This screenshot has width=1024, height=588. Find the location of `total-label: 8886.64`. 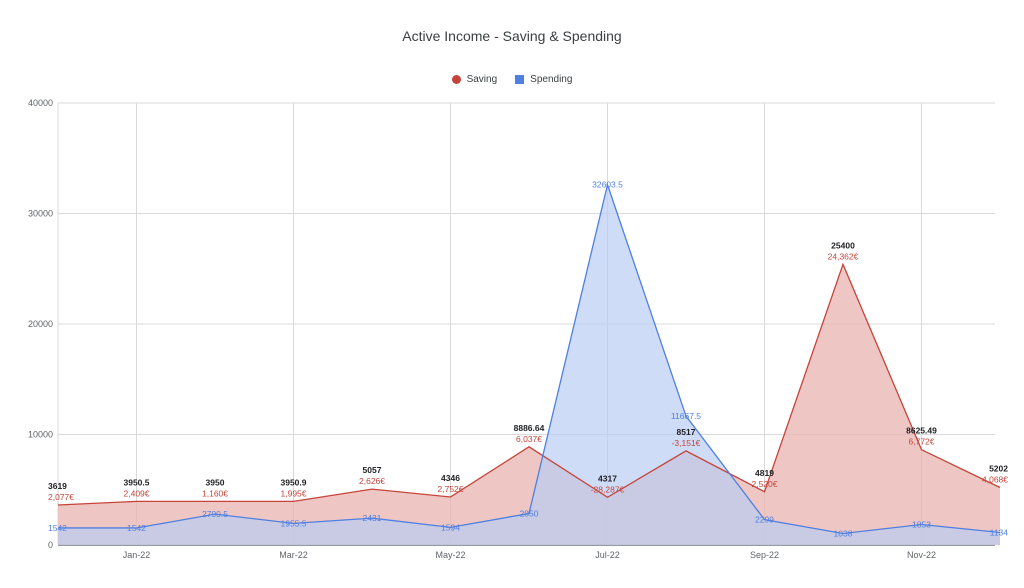

total-label: 8886.64 is located at coordinates (529, 428).